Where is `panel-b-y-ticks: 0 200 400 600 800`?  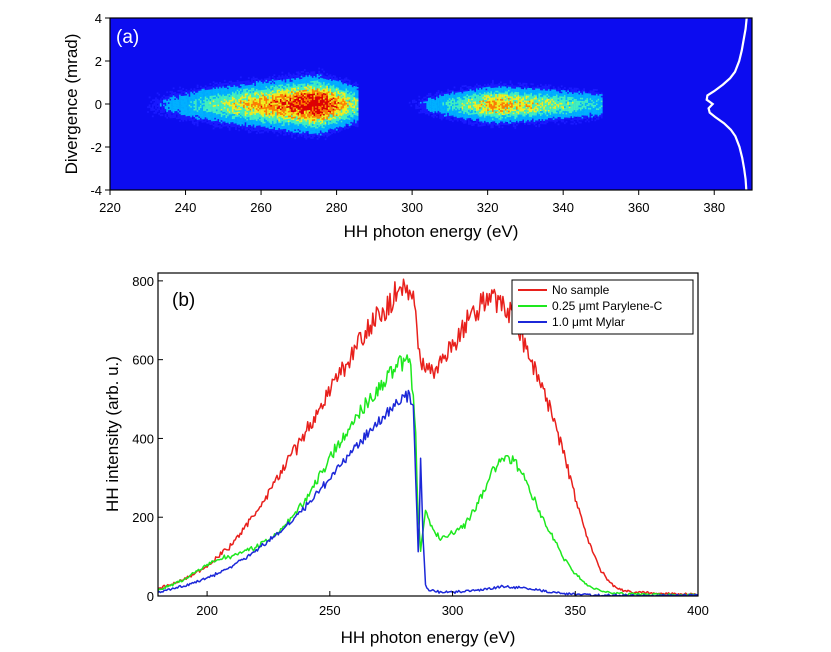 panel-b-y-ticks: 0 200 400 600 800 is located at coordinates (147, 439).